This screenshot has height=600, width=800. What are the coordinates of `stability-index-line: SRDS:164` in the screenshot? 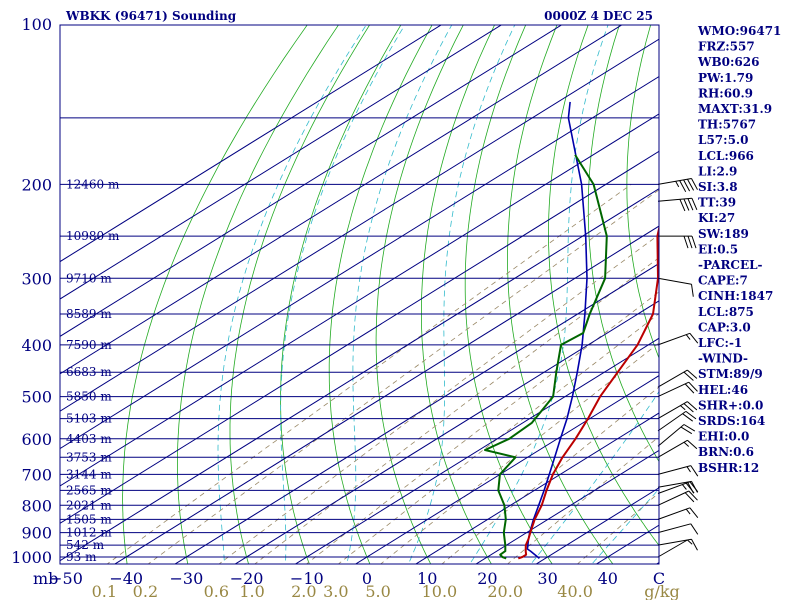 It's located at (731, 421).